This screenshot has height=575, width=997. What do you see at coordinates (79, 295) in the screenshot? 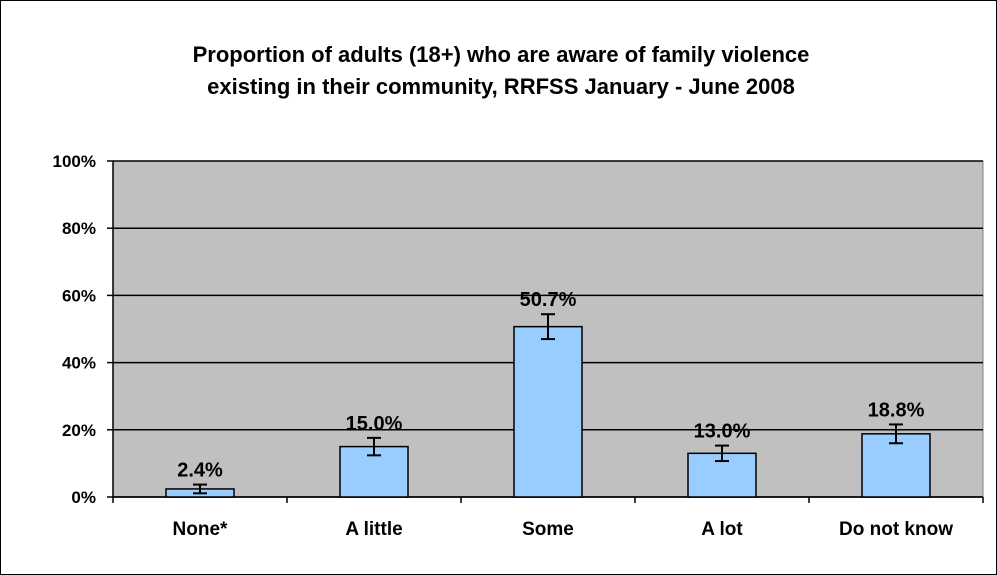
I see `y-tick-label: 60%` at bounding box center [79, 295].